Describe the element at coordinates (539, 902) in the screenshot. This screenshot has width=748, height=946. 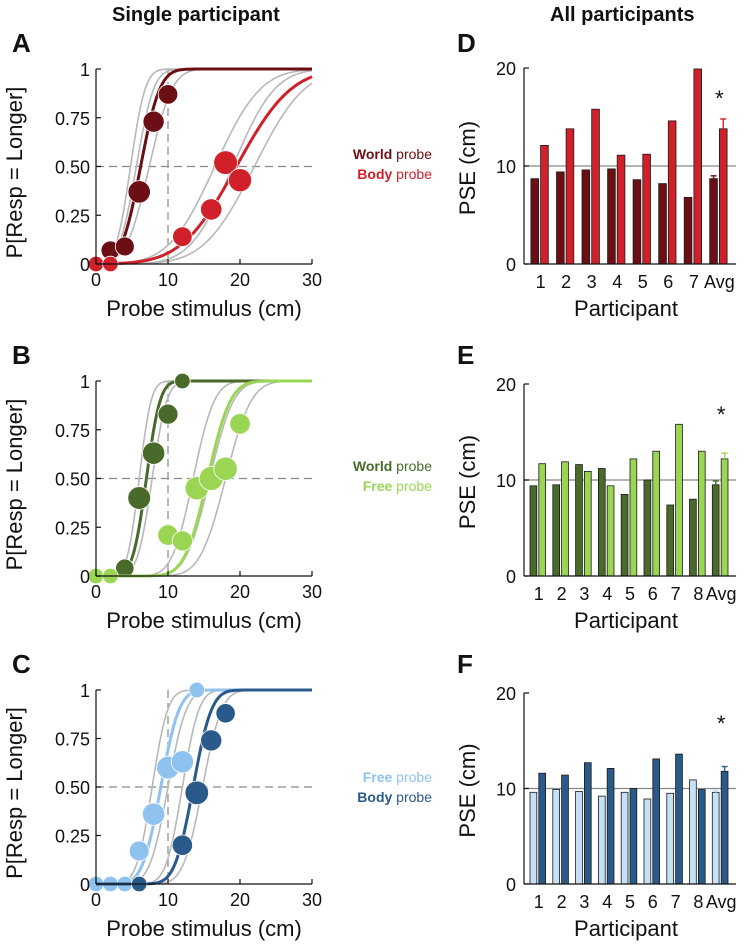
I see `panel-f-x-tick-label-0: 1` at that location.